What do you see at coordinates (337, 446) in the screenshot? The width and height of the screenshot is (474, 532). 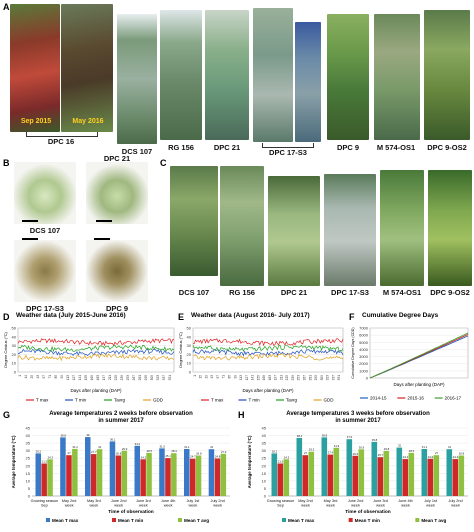 I see `data-label: 31.9` at bounding box center [337, 446].